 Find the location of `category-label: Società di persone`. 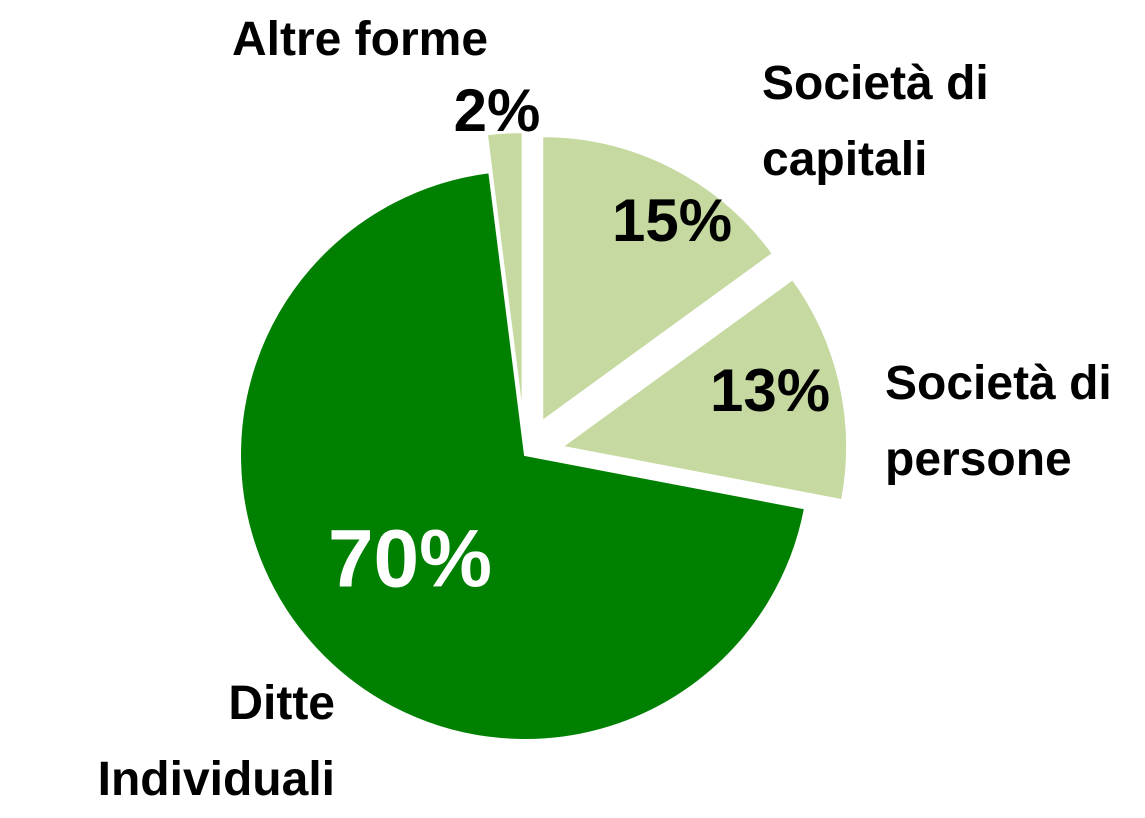

category-label: Società di persone is located at coordinates (998, 421).